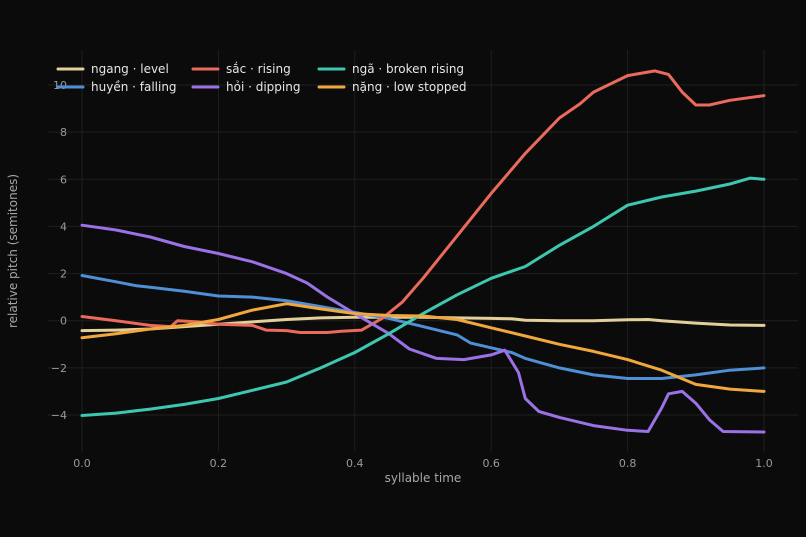 The height and width of the screenshot is (537, 806). Describe the element at coordinates (63, 226) in the screenshot. I see `y-tick-label: 4` at that location.